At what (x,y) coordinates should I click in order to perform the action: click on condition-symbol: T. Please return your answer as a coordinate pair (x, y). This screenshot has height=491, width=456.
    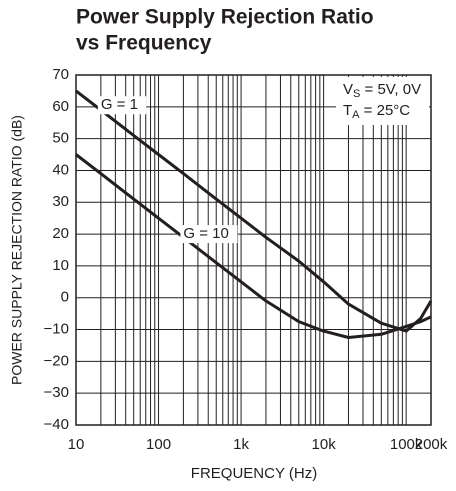
    Looking at the image, I should click on (347, 110).